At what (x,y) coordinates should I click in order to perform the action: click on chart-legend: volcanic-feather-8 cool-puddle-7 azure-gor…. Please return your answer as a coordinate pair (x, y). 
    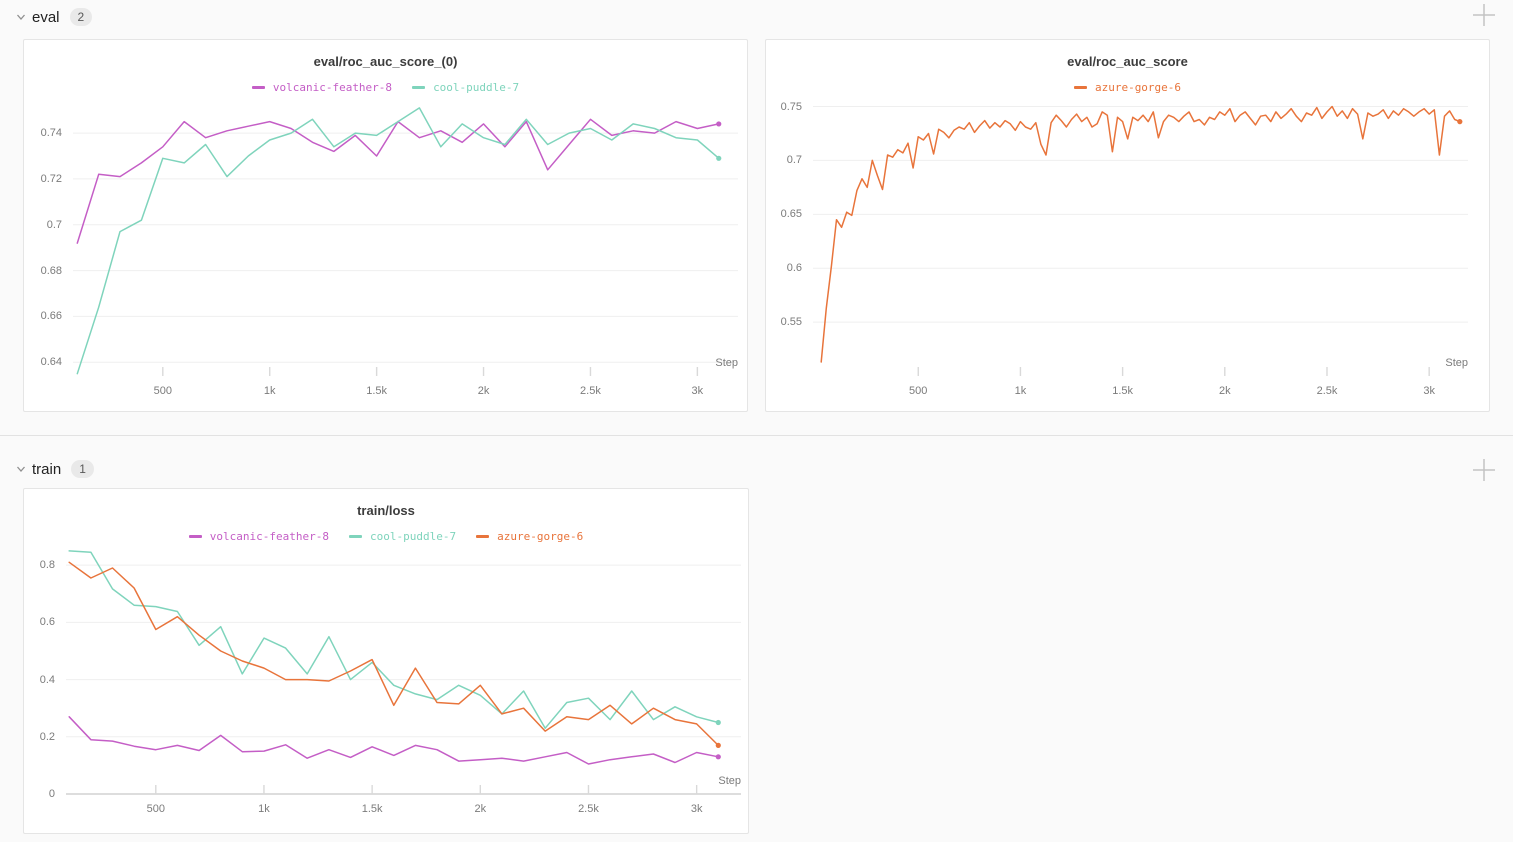
    Looking at the image, I should click on (386, 536).